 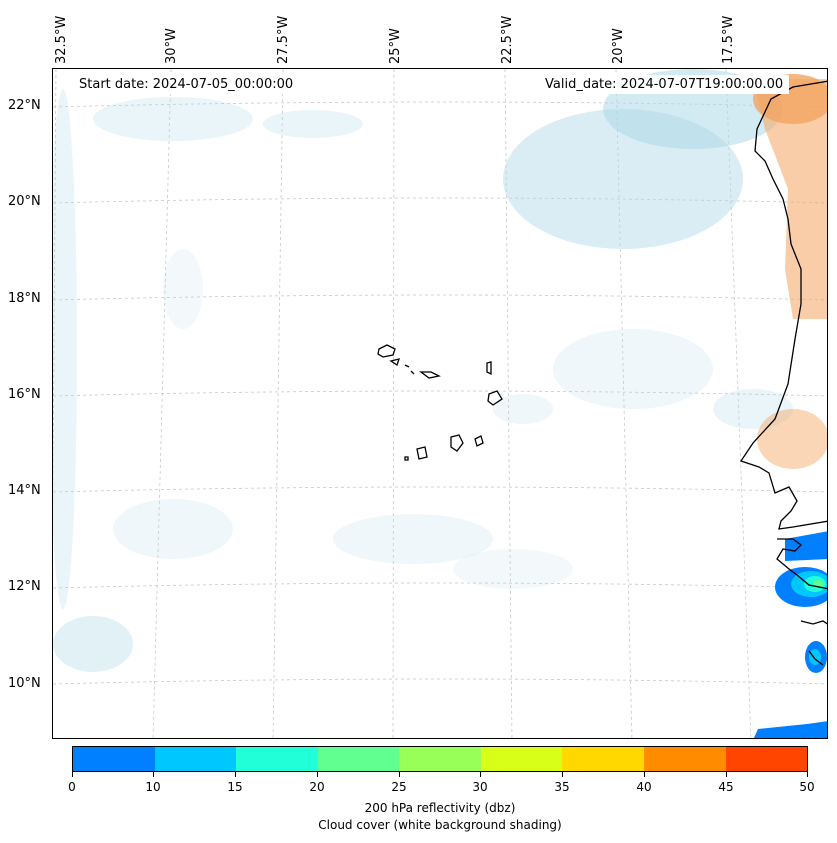 I want to click on lon-label-30w: 30°W, so click(x=171, y=46).